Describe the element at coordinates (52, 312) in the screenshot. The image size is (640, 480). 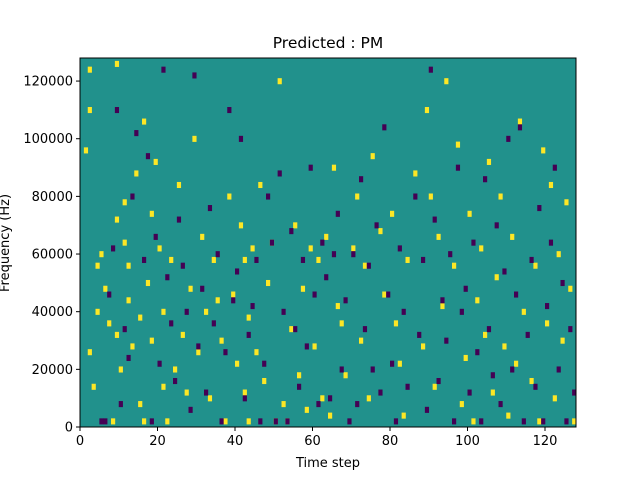
I see `y-tick-label: 40000` at that location.